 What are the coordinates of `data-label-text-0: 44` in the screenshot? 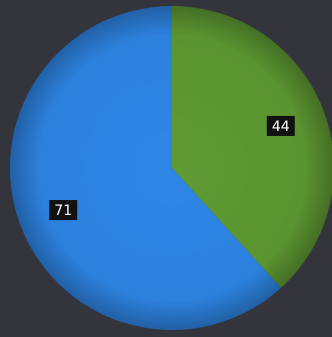 It's located at (281, 127).